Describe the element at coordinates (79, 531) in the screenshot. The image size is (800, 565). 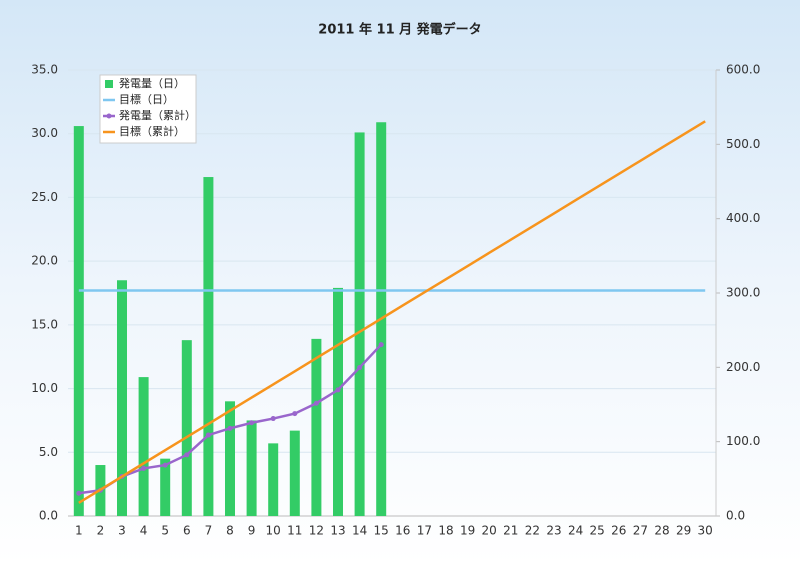
I see `x-tick-label: 1` at that location.